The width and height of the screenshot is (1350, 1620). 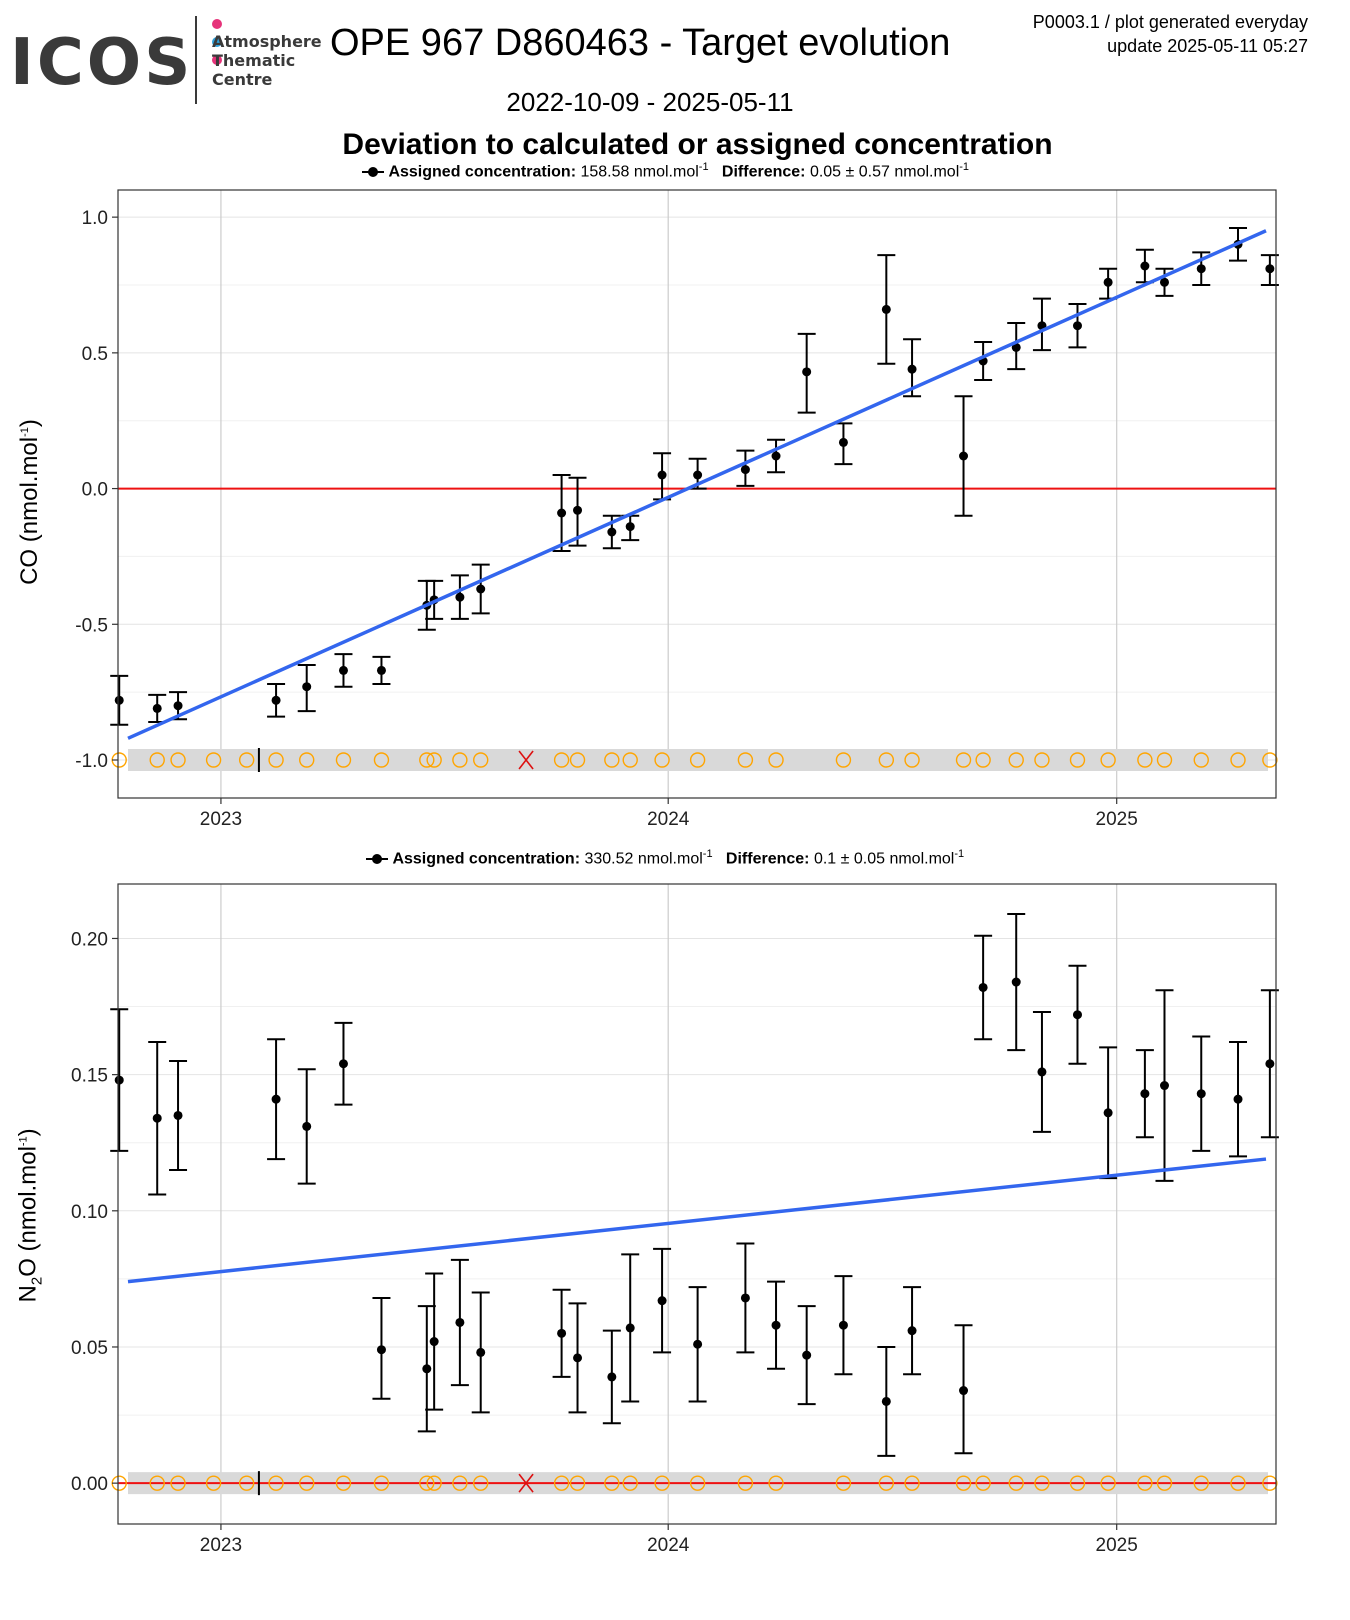 What do you see at coordinates (95, 490) in the screenshot?
I see `co-y-tick-label: 0.0` at bounding box center [95, 490].